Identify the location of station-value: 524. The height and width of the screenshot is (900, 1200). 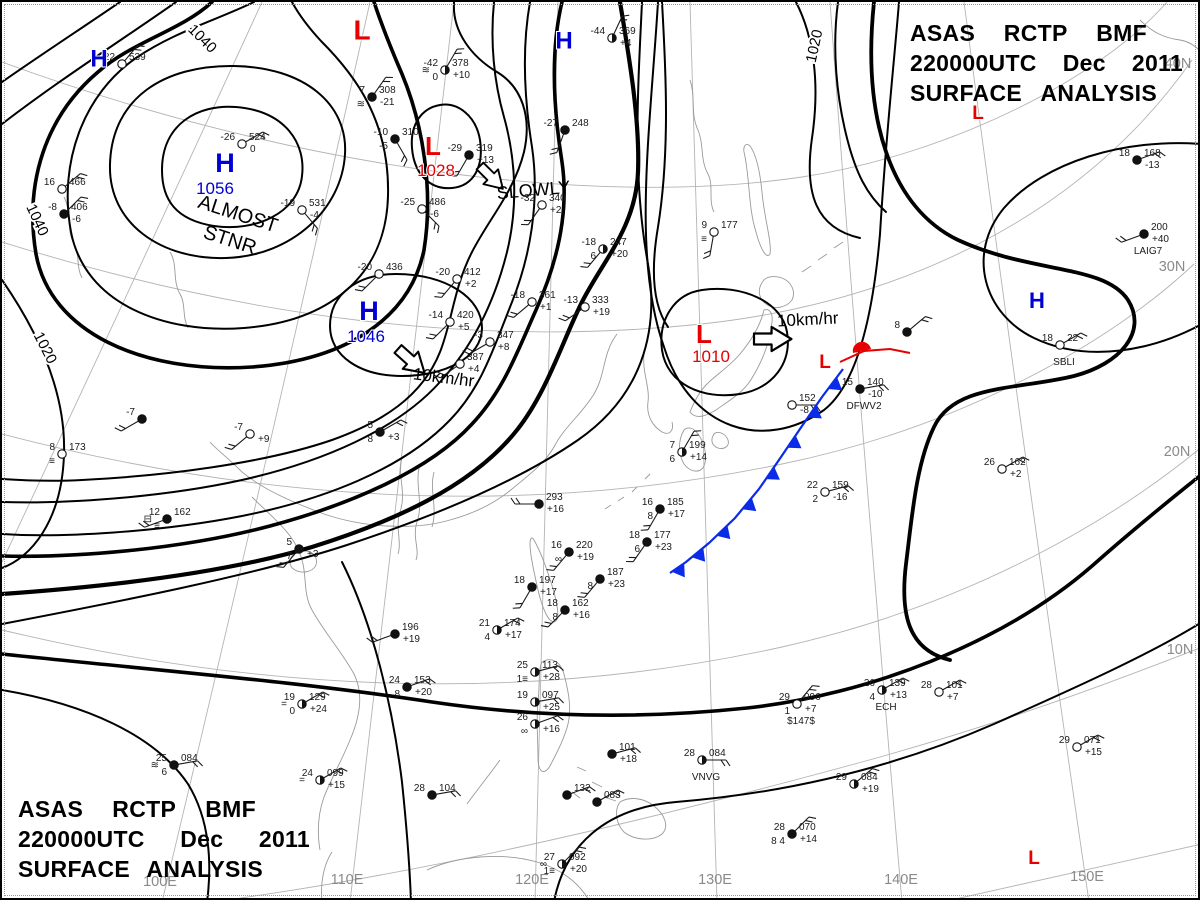
(257, 137).